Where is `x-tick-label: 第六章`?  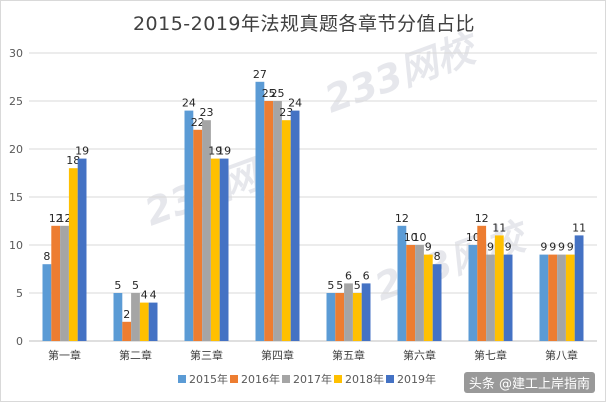 x-tick-label: 第六章 is located at coordinates (419, 355).